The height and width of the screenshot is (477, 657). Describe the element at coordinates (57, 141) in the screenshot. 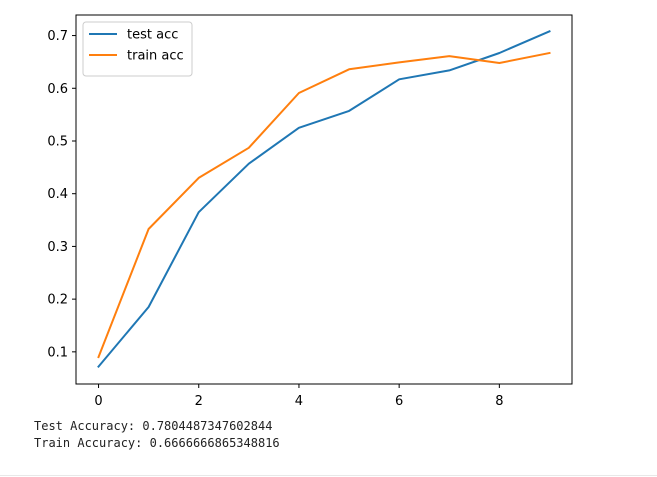

I see `y-tick-label: 0.5` at that location.